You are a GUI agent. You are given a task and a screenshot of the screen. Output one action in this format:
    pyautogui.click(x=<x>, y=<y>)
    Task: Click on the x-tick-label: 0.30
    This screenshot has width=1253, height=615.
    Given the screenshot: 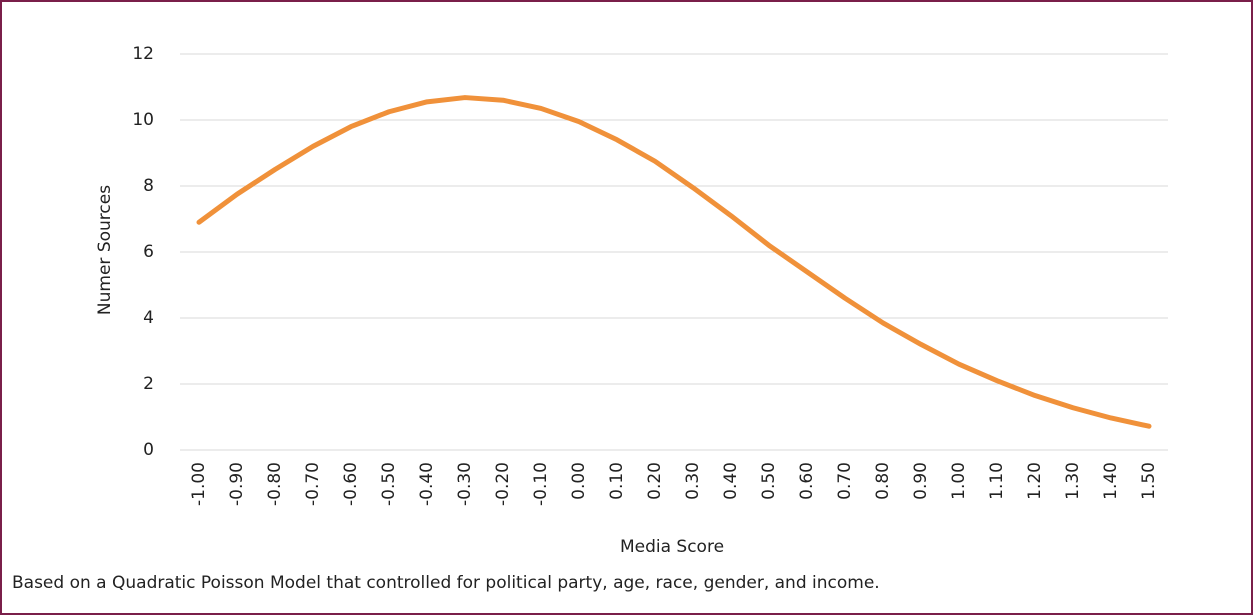 What is the action you would take?
    pyautogui.click(x=693, y=481)
    